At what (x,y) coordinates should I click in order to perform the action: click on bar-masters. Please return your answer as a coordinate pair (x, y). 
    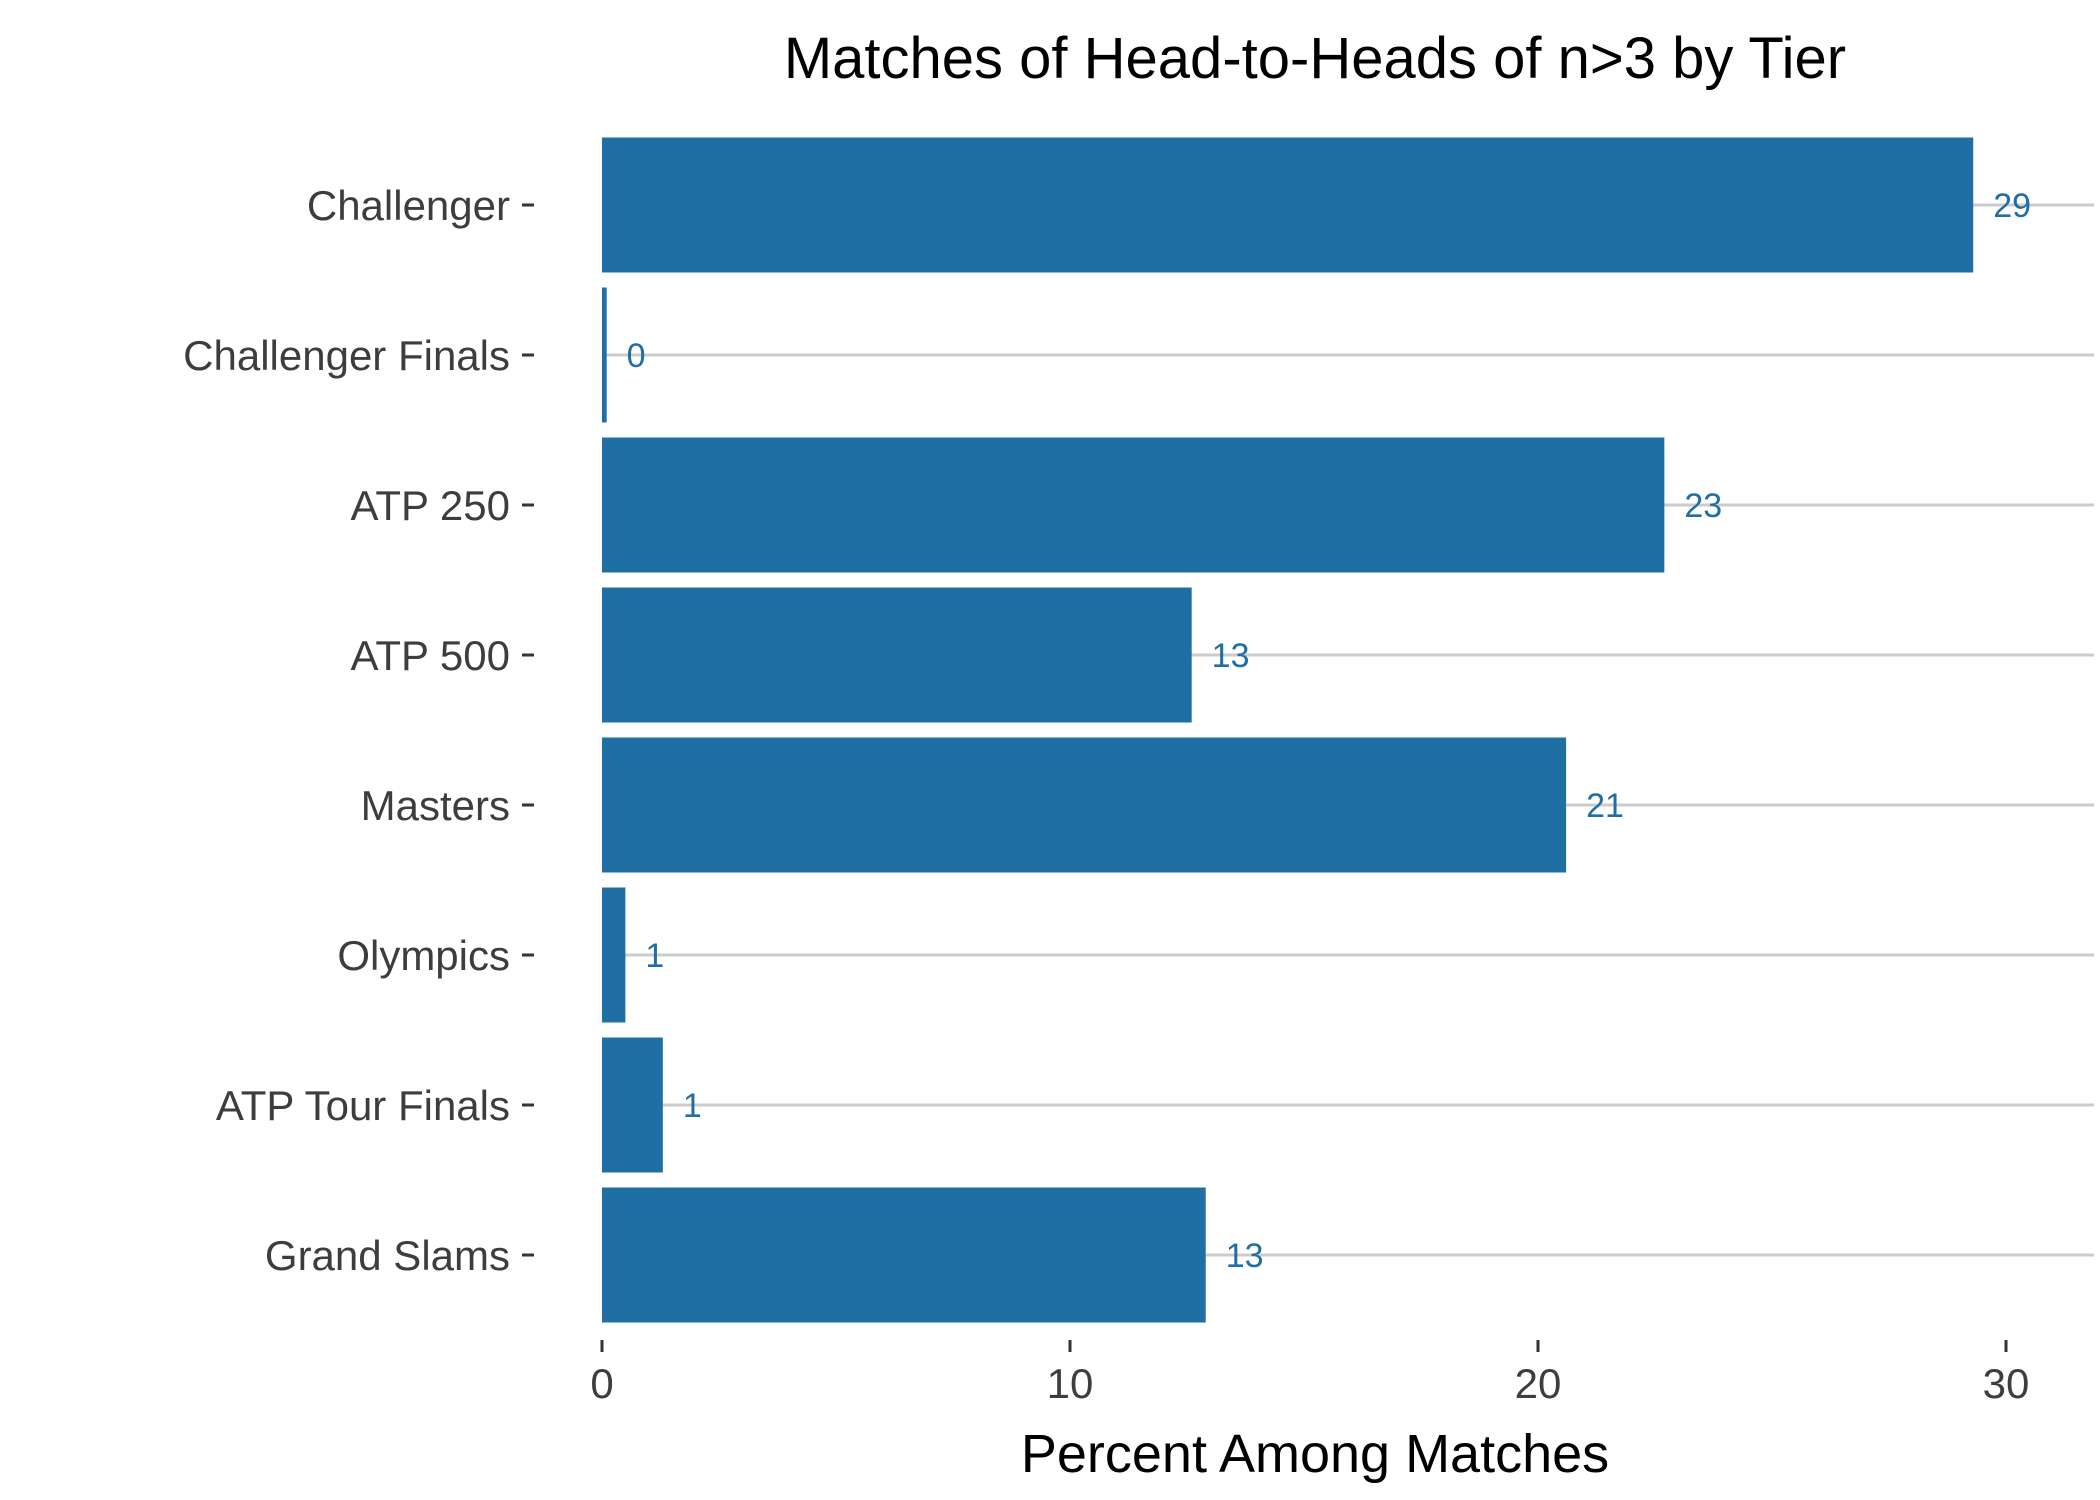
    Looking at the image, I should click on (1084, 805).